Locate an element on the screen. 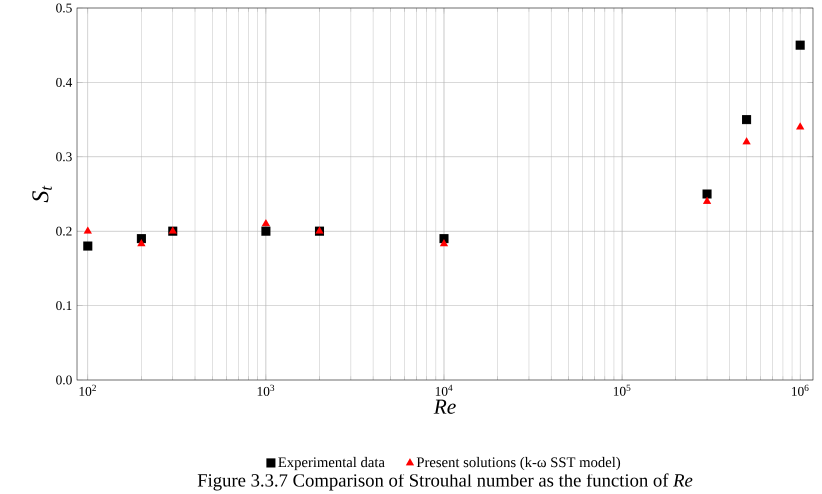  x-tick-label: 10$^{5}$ is located at coordinates (622, 390).